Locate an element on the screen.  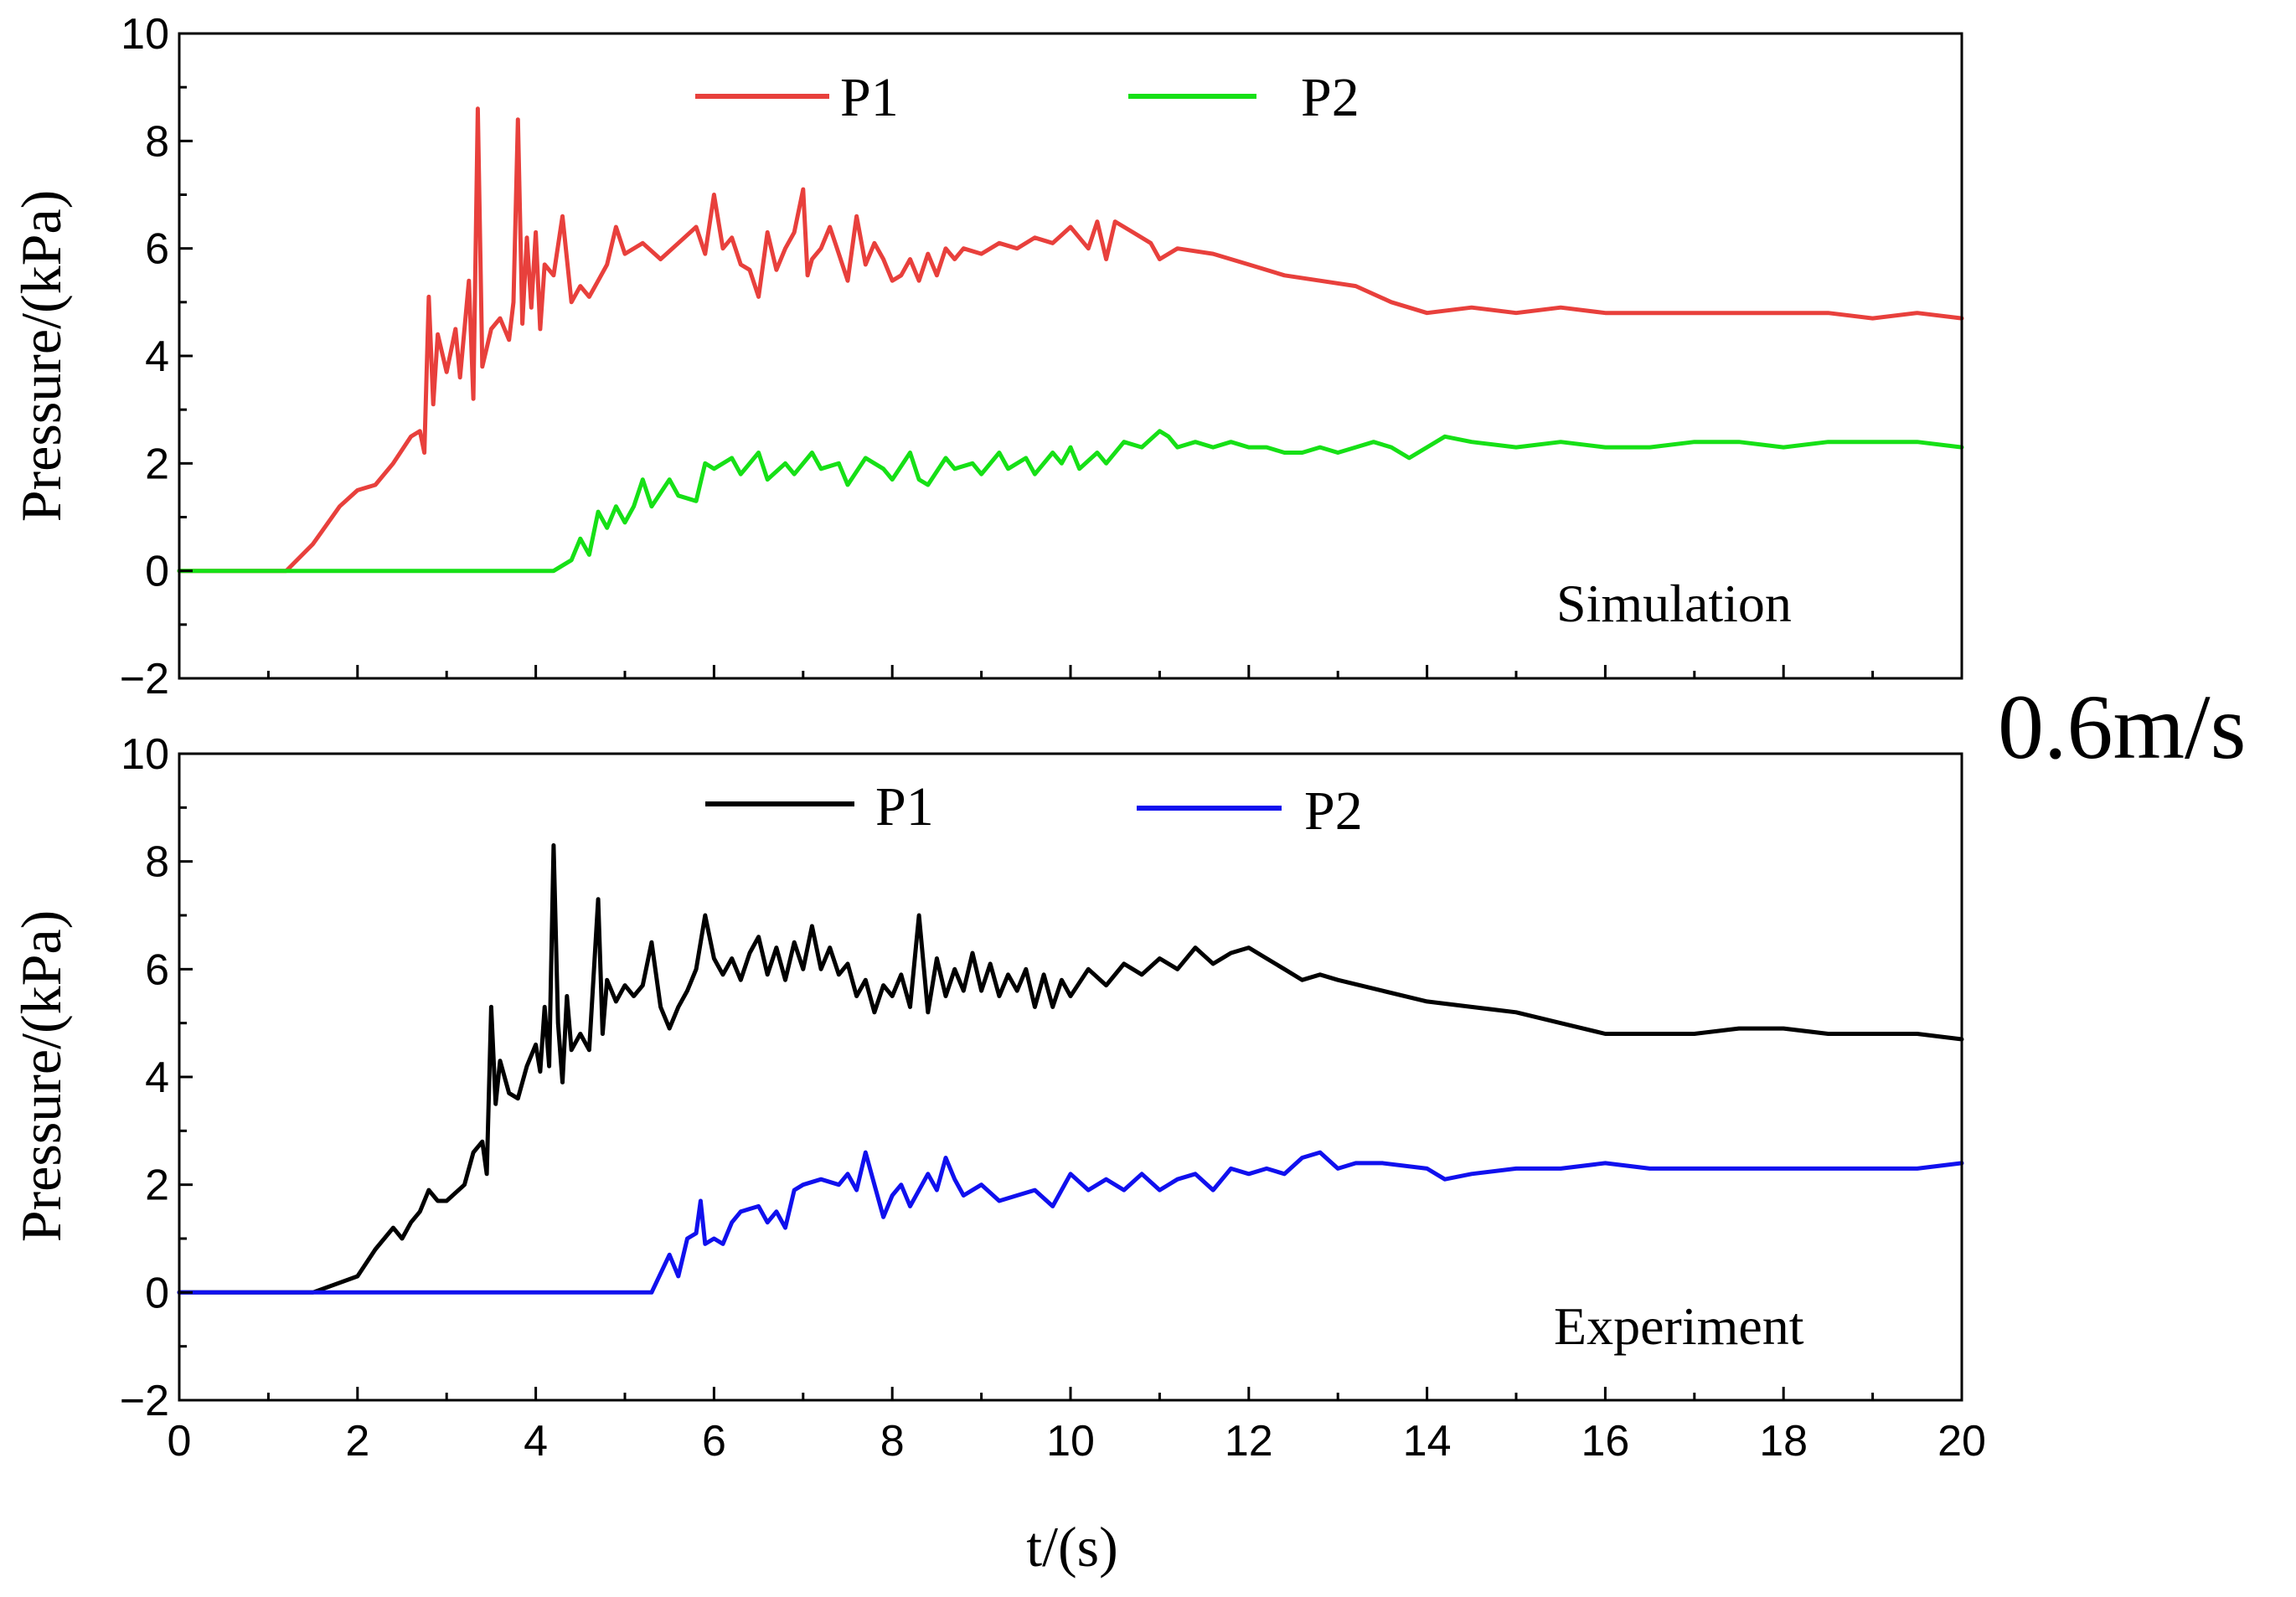
experiment-x-tick-label: 14 is located at coordinates (1427, 1442).